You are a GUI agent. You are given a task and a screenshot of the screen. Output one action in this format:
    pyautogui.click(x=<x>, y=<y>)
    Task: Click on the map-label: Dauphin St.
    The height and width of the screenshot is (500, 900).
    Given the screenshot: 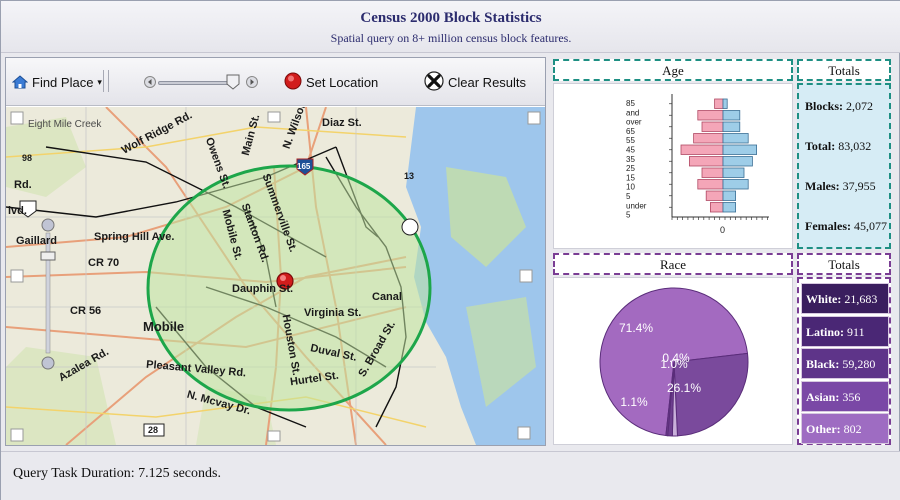 What is the action you would take?
    pyautogui.click(x=263, y=289)
    